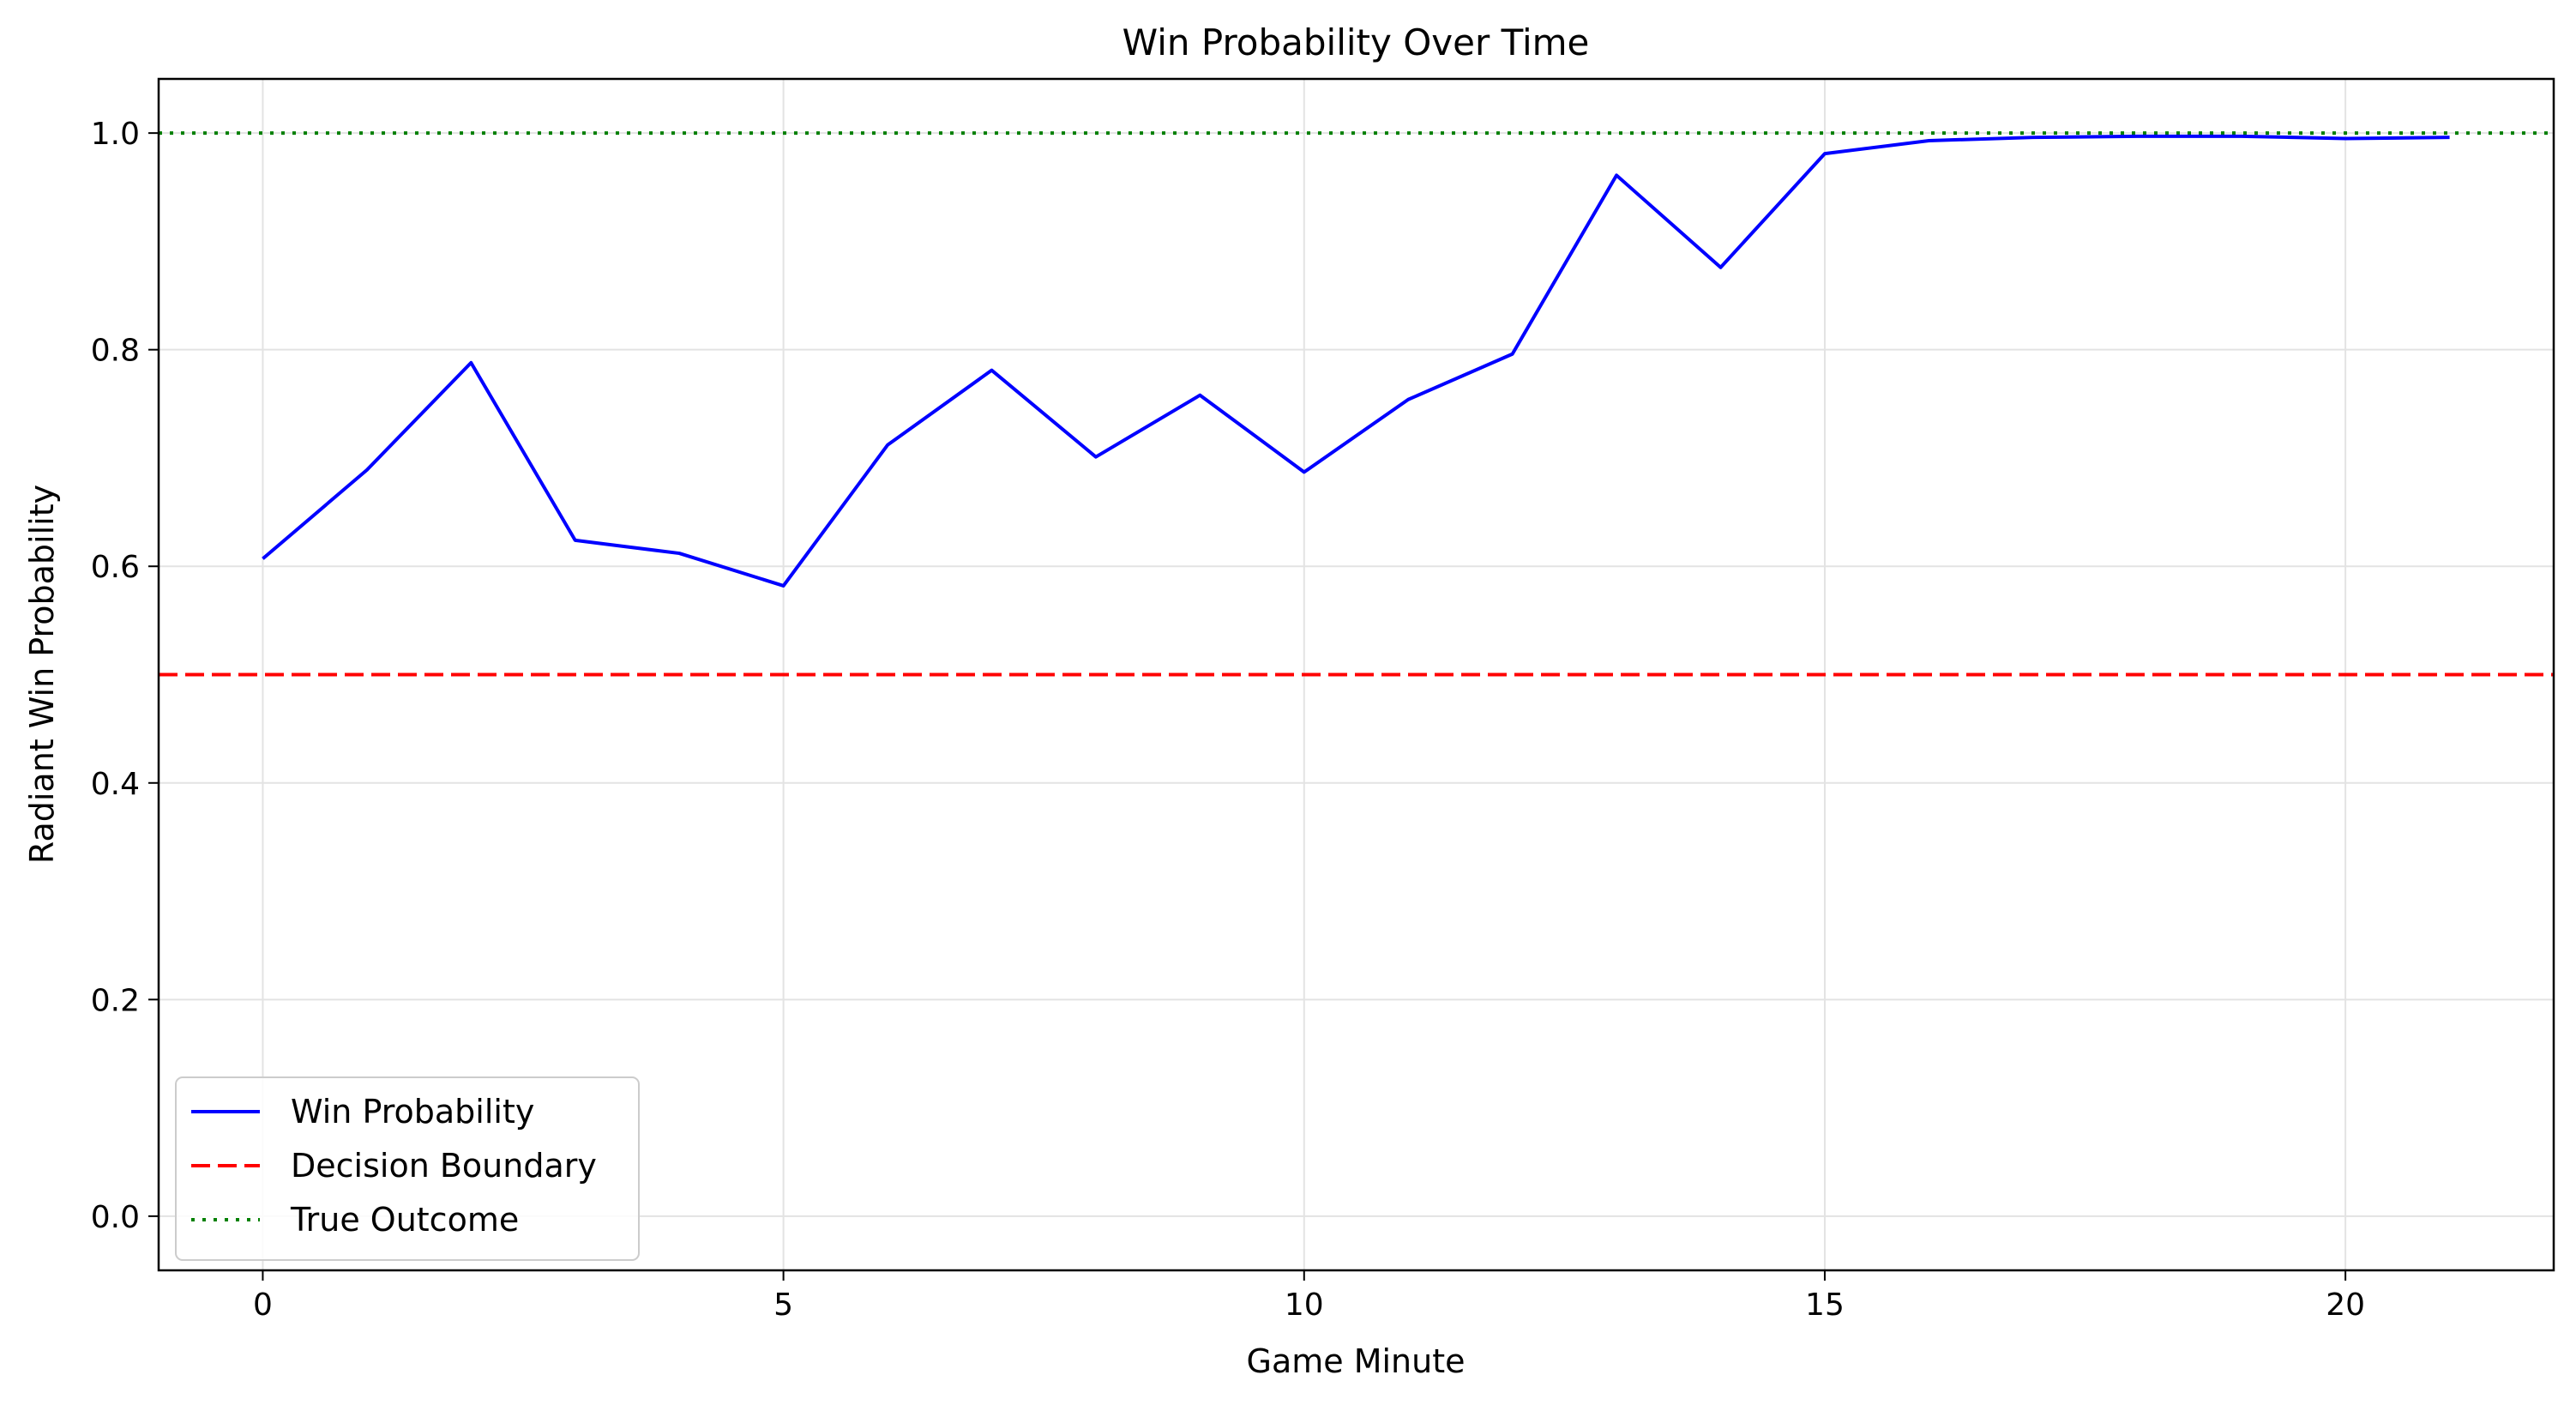 The image size is (2576, 1405). Describe the element at coordinates (115, 351) in the screenshot. I see `y-tick-label: 0.8` at that location.